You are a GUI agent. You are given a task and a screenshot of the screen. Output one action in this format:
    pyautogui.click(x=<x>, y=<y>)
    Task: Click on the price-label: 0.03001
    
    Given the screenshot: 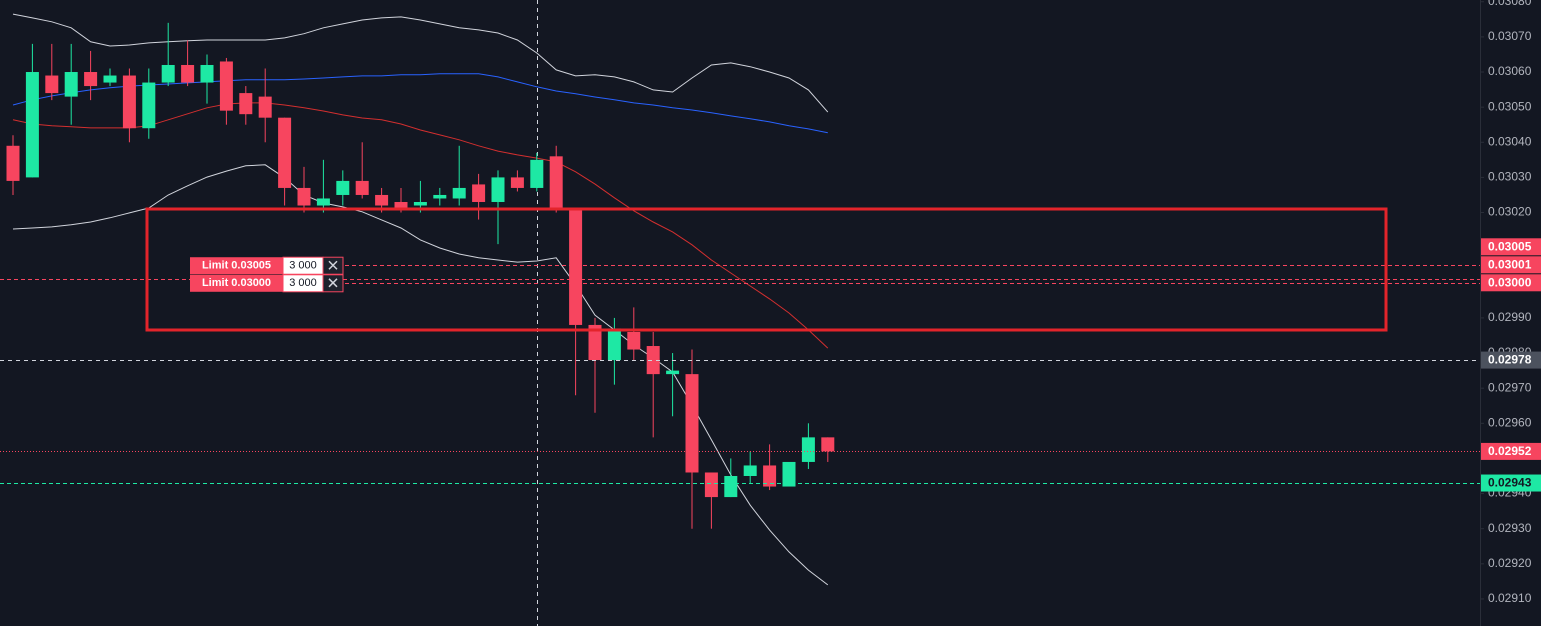 What is the action you would take?
    pyautogui.click(x=1510, y=264)
    